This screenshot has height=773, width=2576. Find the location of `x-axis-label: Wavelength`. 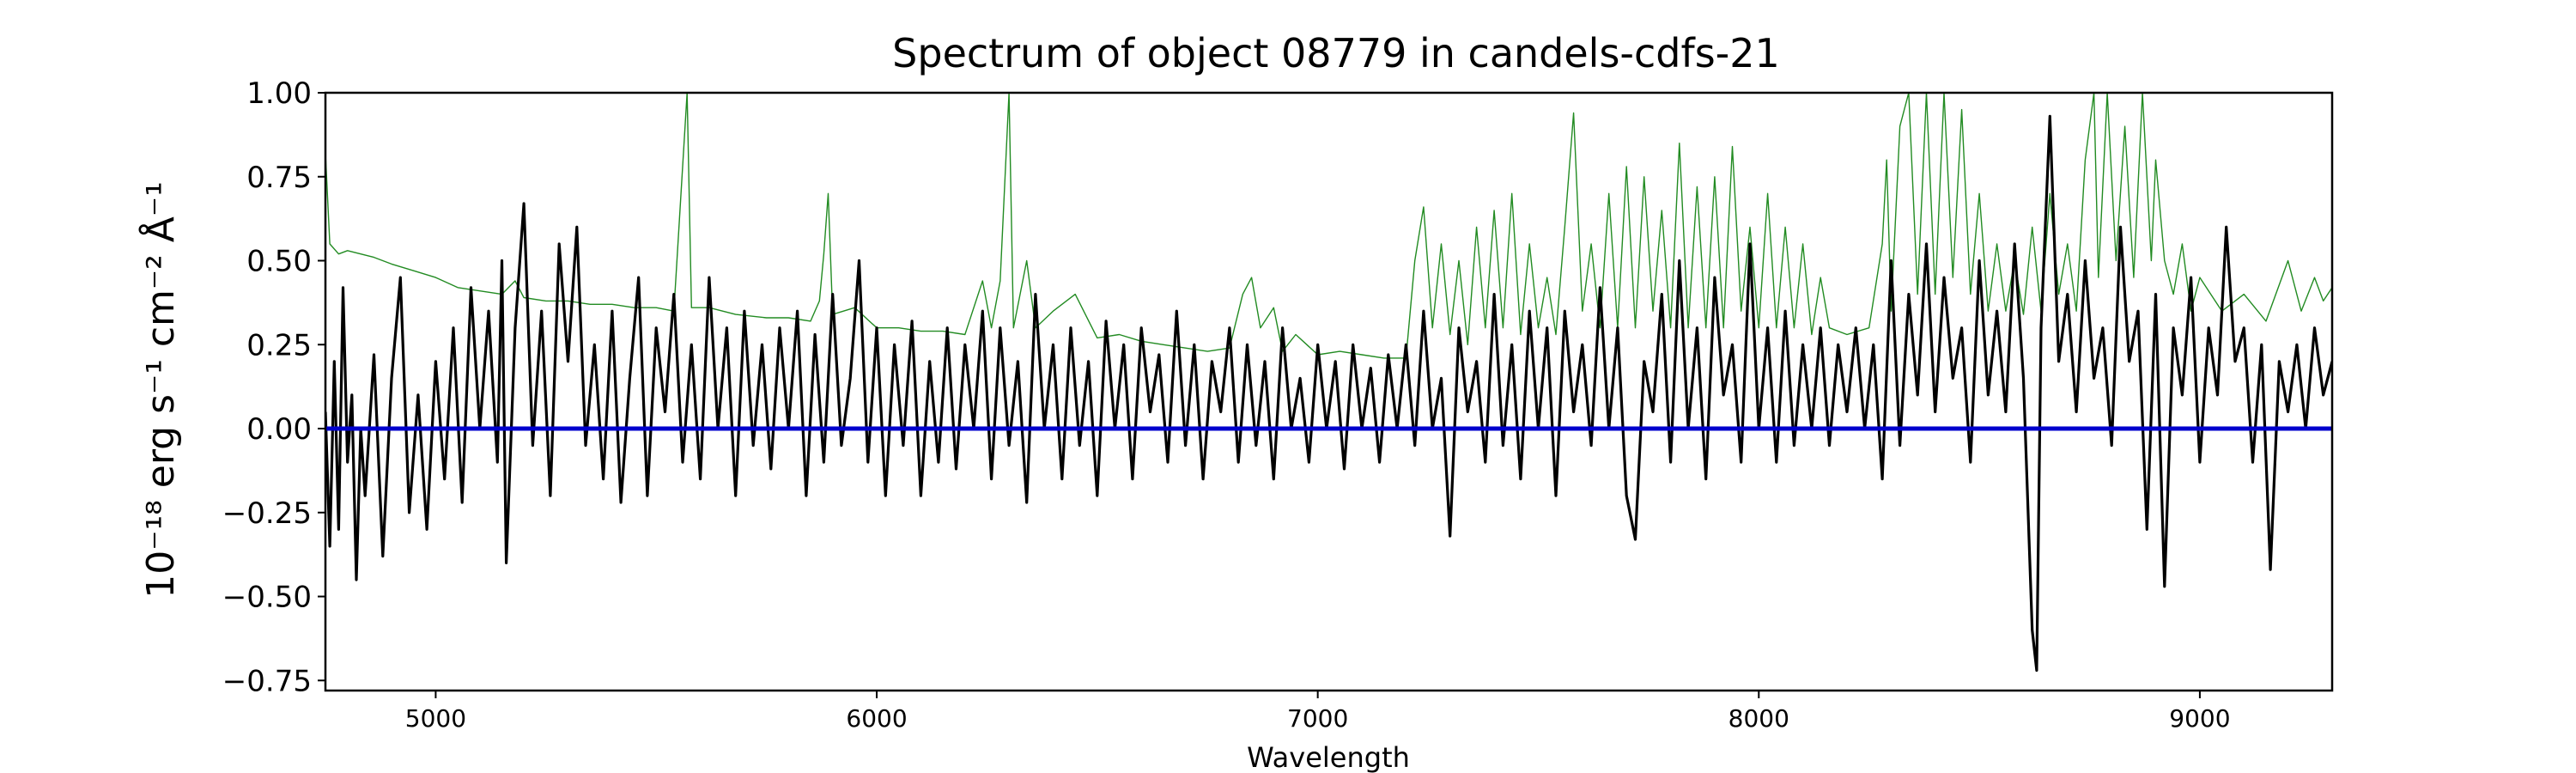

x-axis-label: Wavelength is located at coordinates (1328, 757).